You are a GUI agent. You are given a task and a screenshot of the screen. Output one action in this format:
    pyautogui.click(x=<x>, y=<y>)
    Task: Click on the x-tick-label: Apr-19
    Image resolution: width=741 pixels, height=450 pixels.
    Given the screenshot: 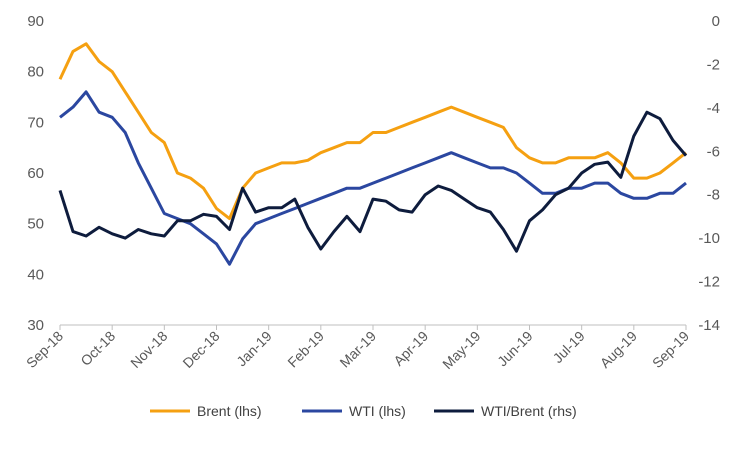 What is the action you would take?
    pyautogui.click(x=410, y=348)
    